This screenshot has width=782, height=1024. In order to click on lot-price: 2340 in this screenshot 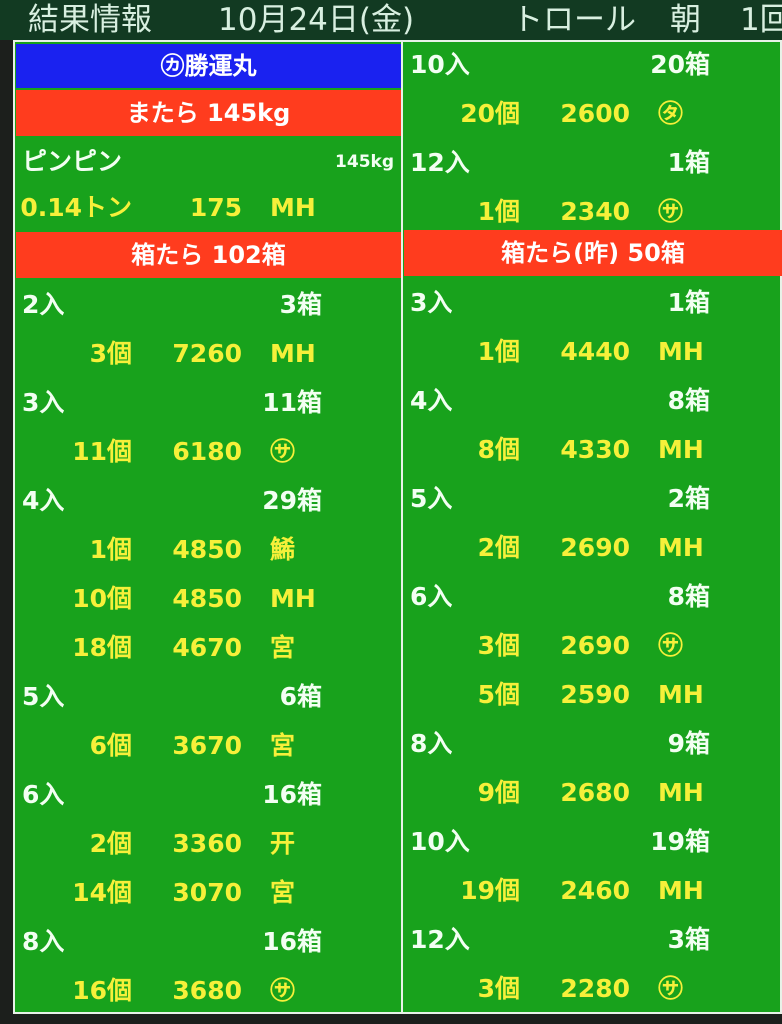, I will do `click(595, 211)`.